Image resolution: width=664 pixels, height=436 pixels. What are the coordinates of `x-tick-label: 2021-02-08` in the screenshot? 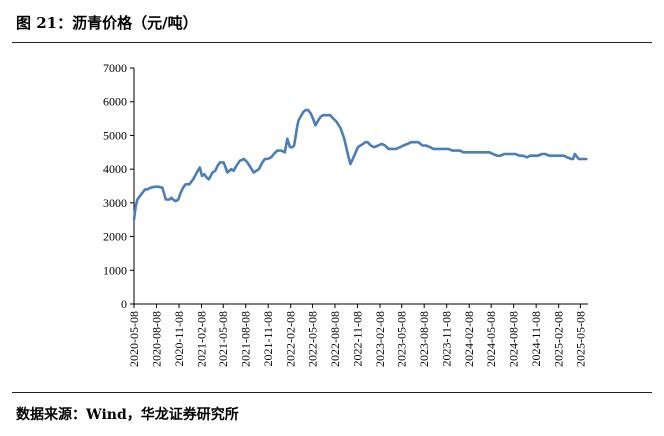 It's located at (201, 339).